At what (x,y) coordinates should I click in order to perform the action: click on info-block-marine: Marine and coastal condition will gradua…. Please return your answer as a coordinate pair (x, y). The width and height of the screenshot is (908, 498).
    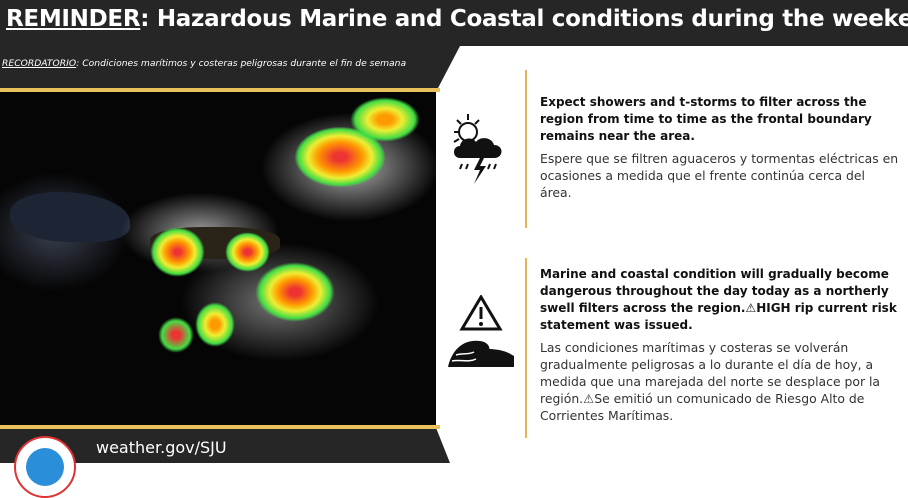
    Looking at the image, I should click on (720, 345).